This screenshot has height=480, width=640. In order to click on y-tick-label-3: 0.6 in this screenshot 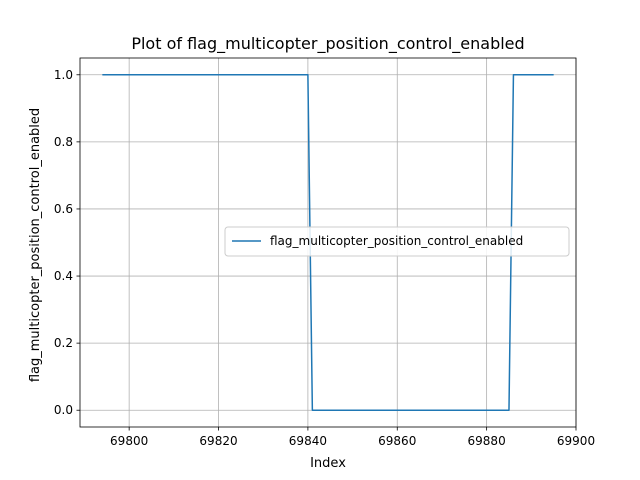, I will do `click(63, 209)`.